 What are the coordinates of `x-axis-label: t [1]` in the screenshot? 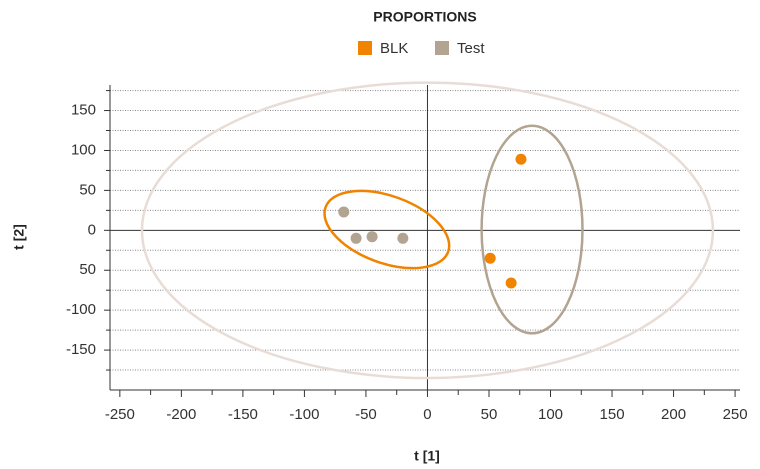 It's located at (427, 456).